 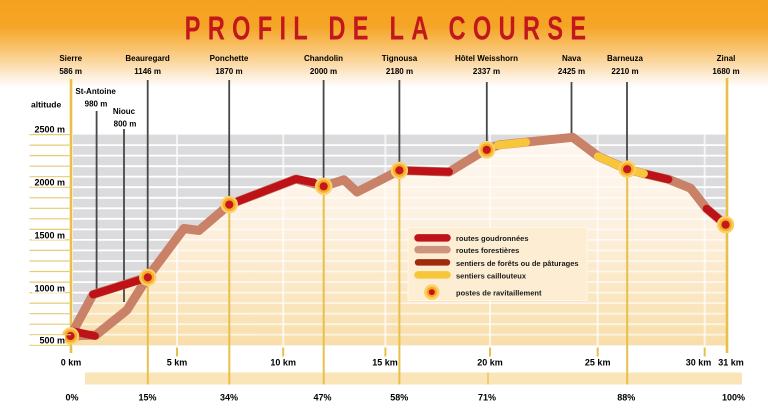 What do you see at coordinates (229, 58) in the screenshot?
I see `svg-text: Ponchette` at bounding box center [229, 58].